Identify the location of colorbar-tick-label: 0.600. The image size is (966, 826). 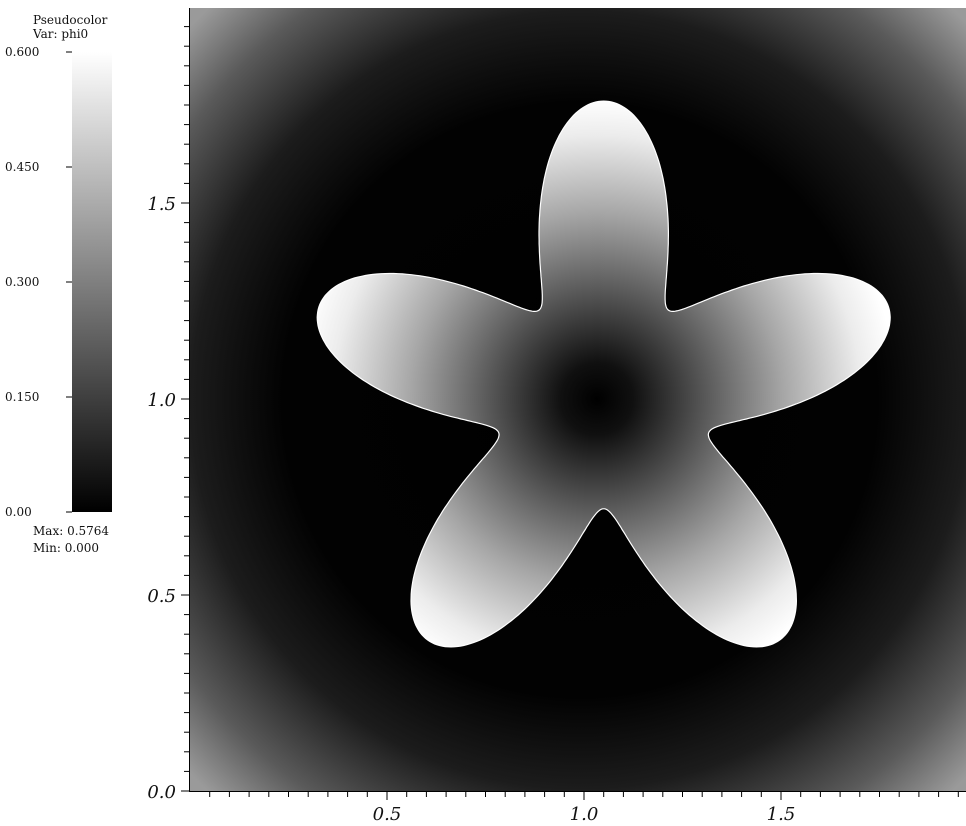
(22, 52).